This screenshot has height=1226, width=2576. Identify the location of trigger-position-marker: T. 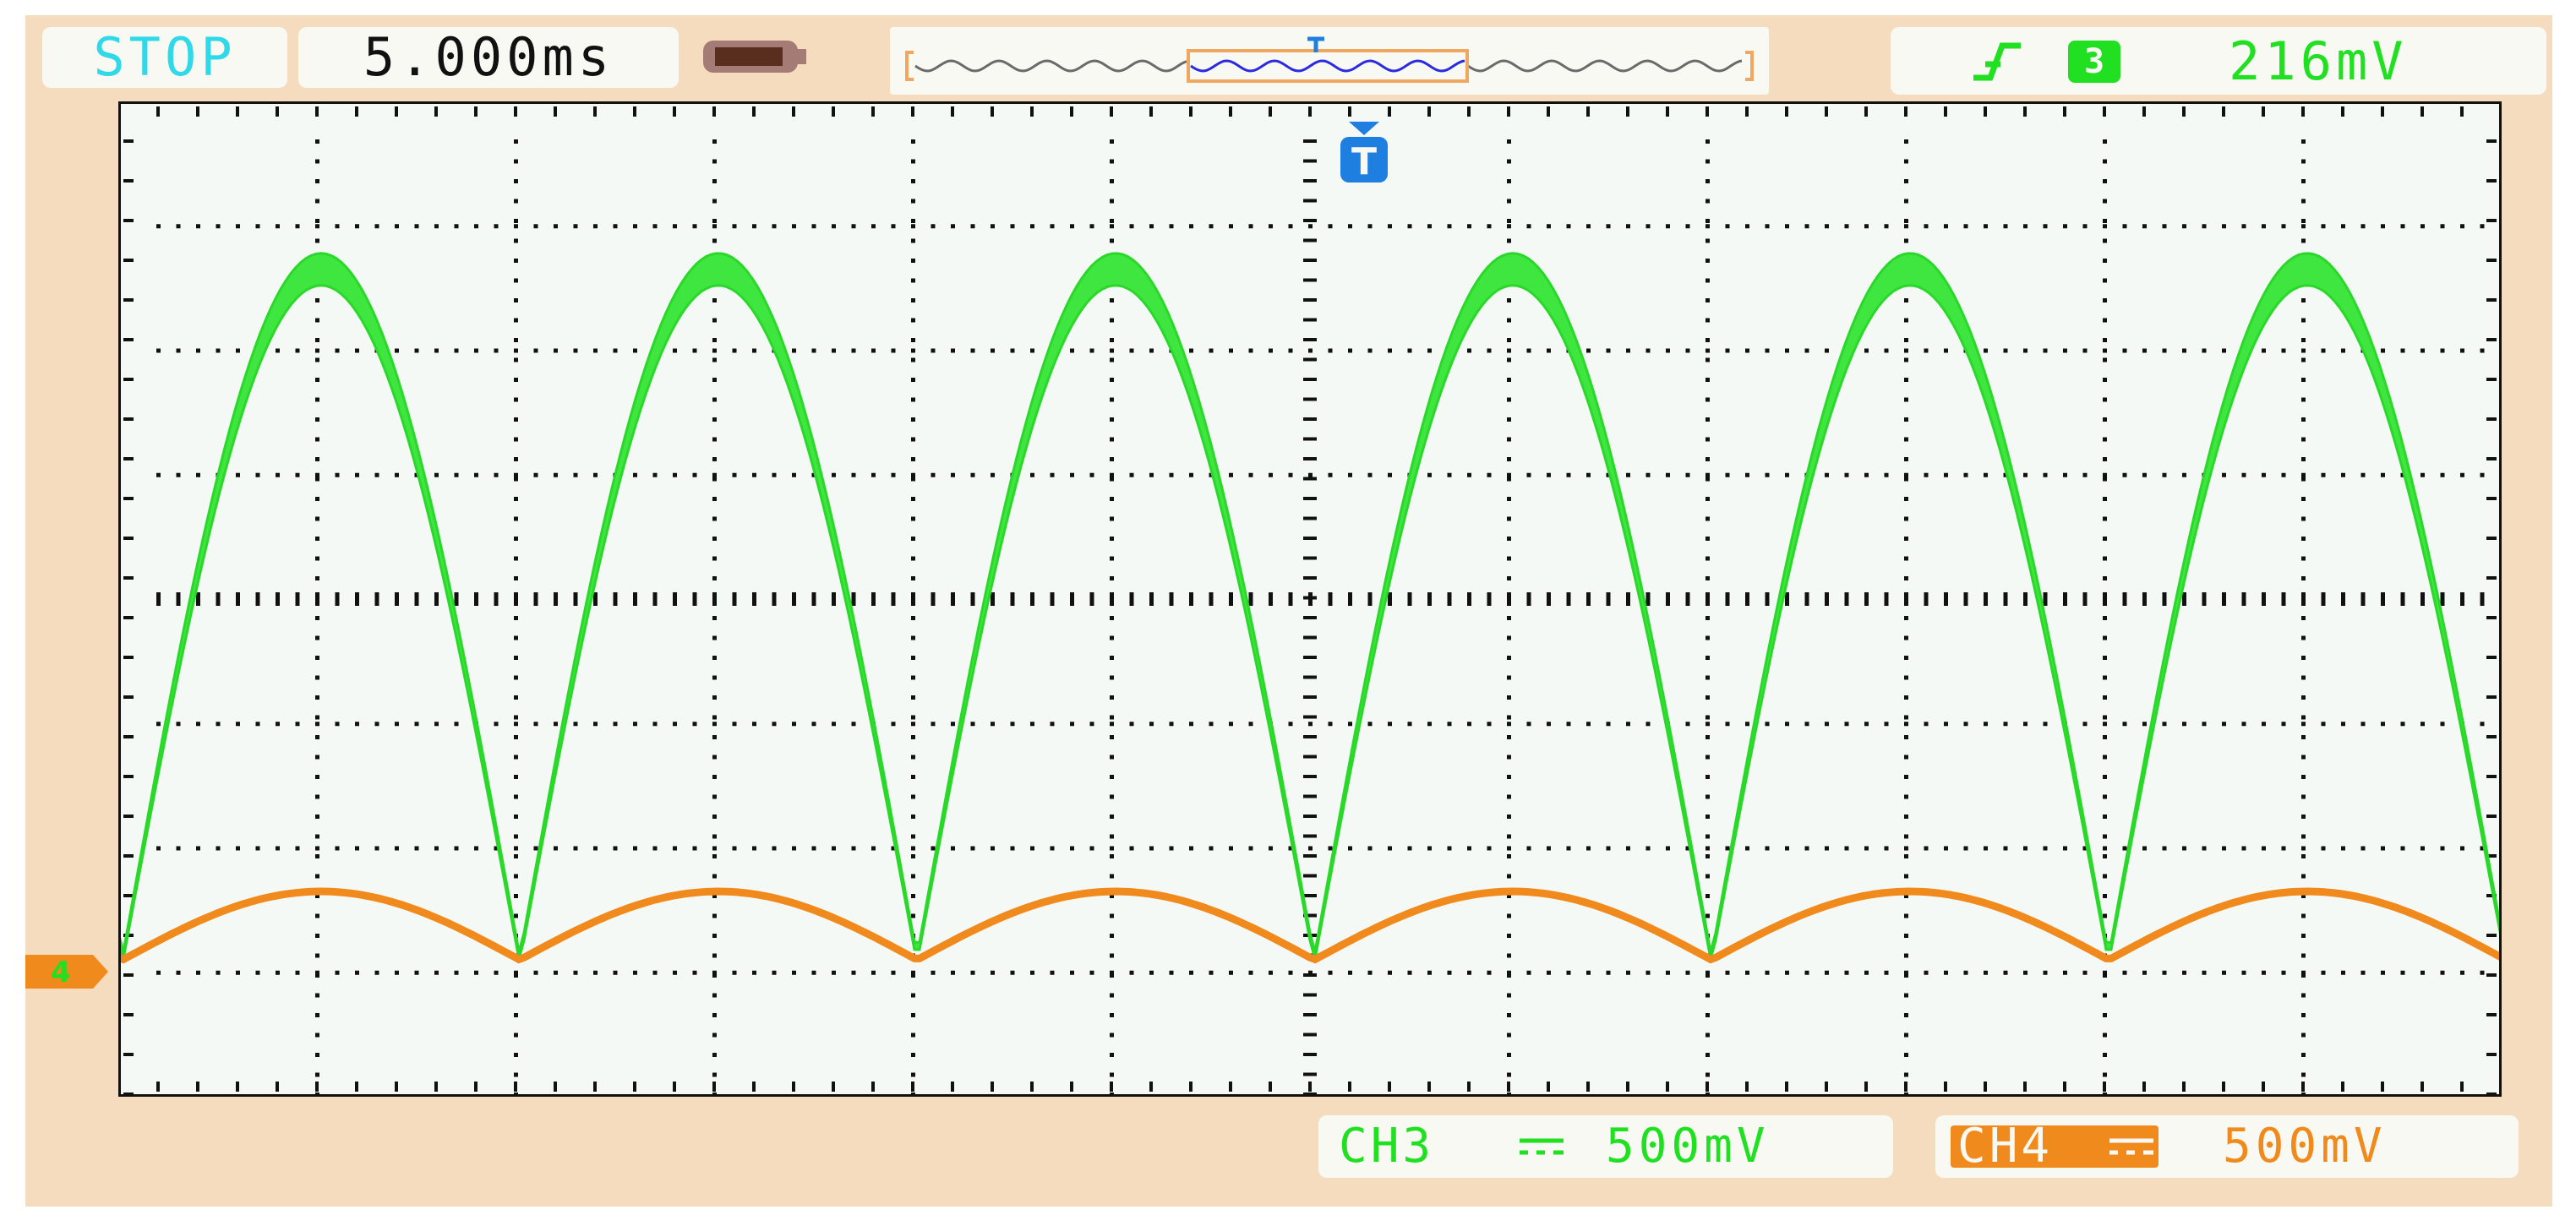
(1364, 153).